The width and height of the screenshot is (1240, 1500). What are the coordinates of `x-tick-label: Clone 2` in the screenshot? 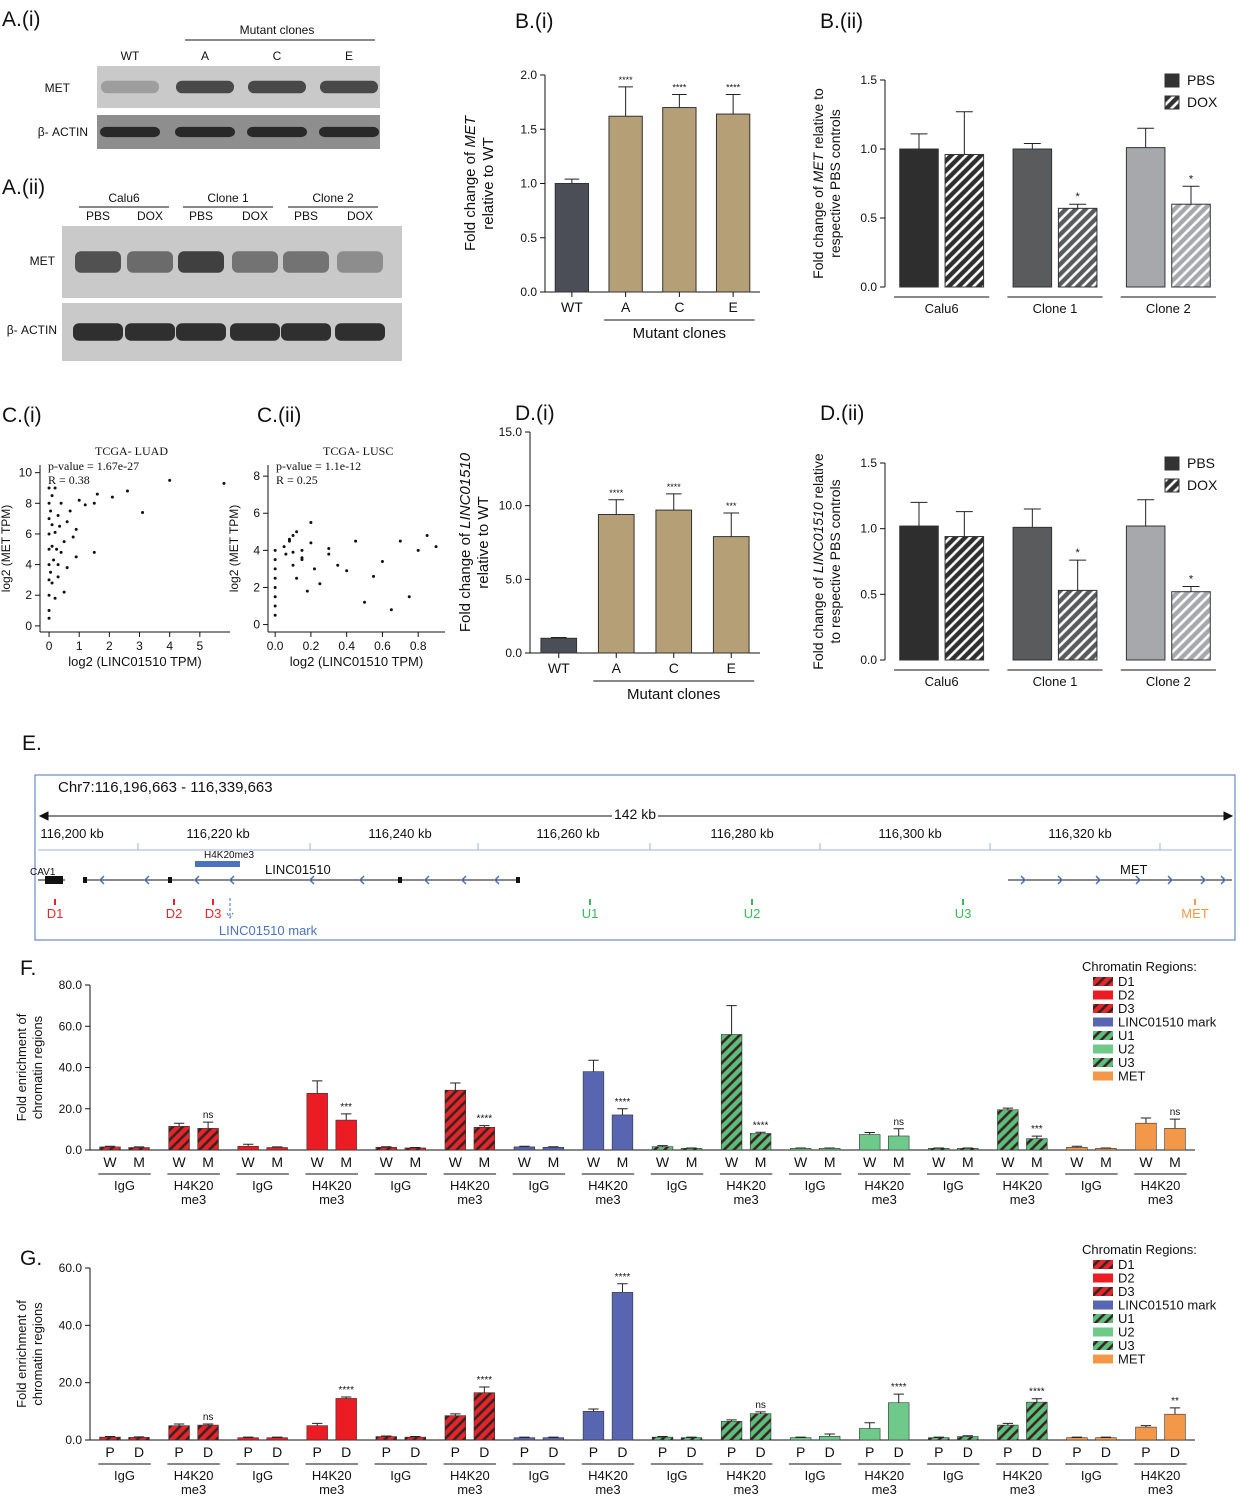 It's located at (1168, 308).